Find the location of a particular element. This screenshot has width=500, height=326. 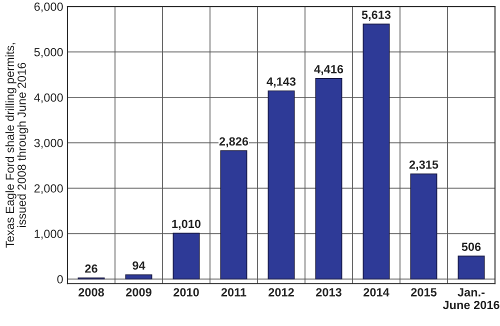

y-tick-label: 3,000 is located at coordinates (48, 143).